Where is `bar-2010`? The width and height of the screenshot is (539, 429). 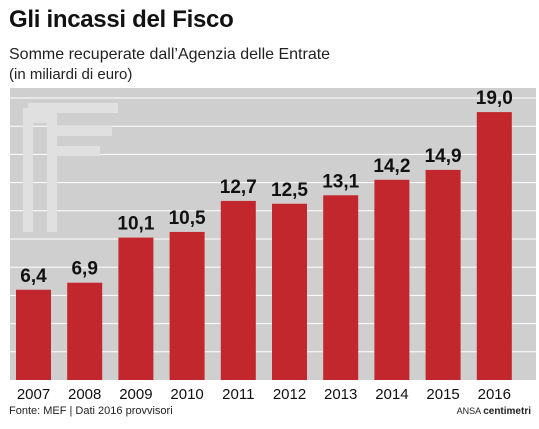
bar-2010 is located at coordinates (187, 305).